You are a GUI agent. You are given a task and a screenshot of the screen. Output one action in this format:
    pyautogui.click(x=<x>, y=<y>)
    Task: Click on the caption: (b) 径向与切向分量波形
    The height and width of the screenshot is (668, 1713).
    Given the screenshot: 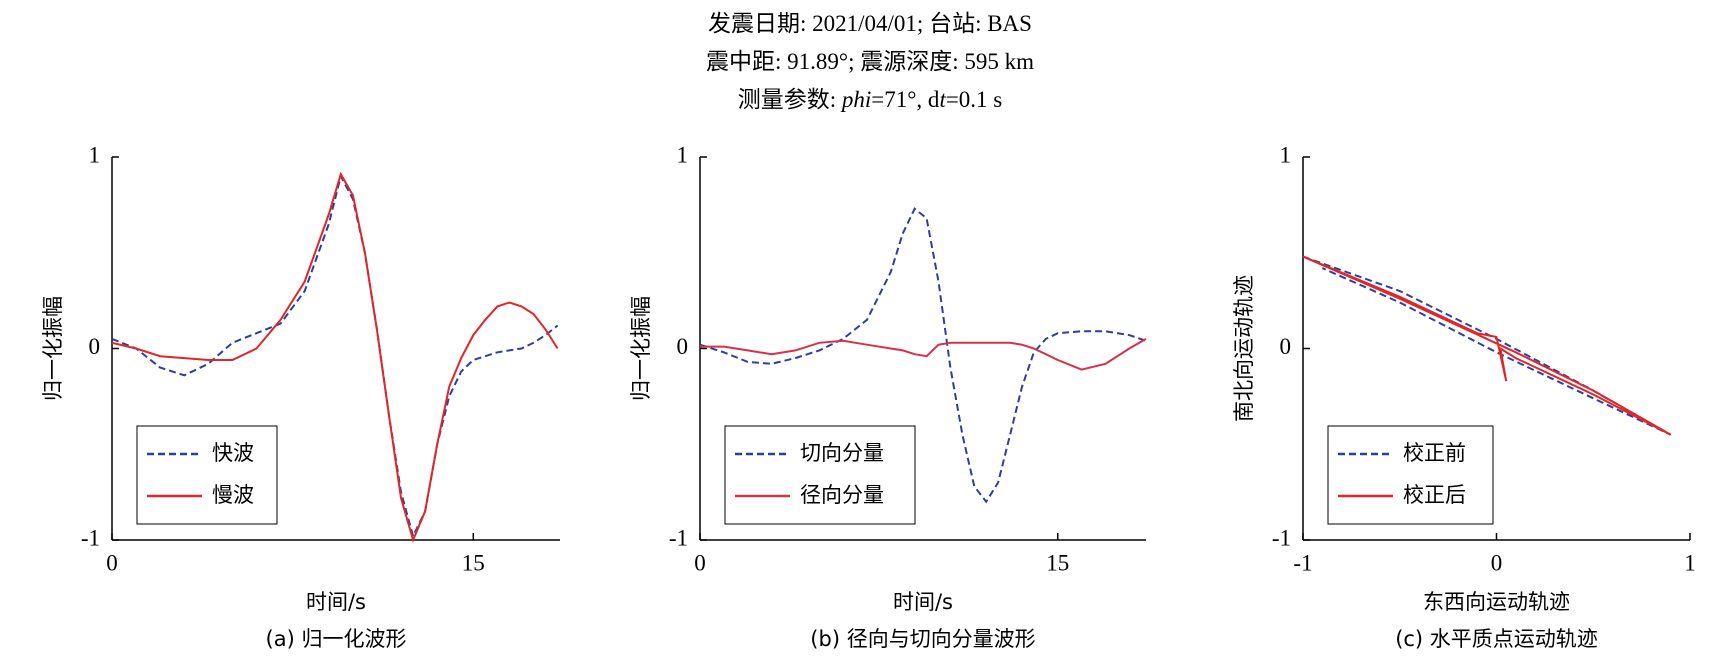 What is the action you would take?
    pyautogui.click(x=922, y=639)
    